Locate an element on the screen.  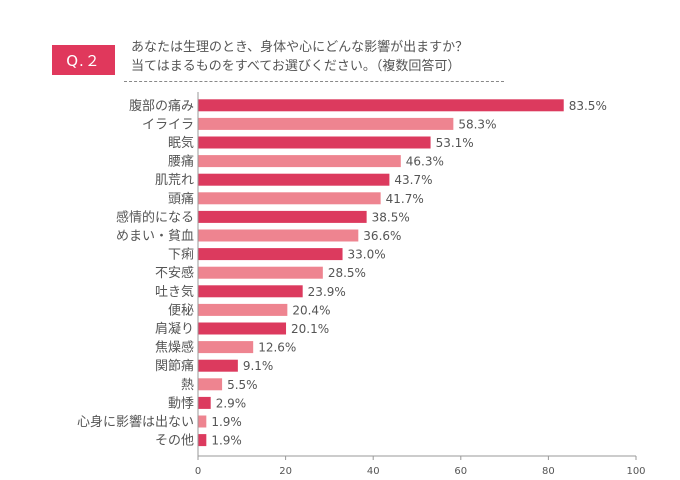
x-tick-label: 20 is located at coordinates (285, 471).